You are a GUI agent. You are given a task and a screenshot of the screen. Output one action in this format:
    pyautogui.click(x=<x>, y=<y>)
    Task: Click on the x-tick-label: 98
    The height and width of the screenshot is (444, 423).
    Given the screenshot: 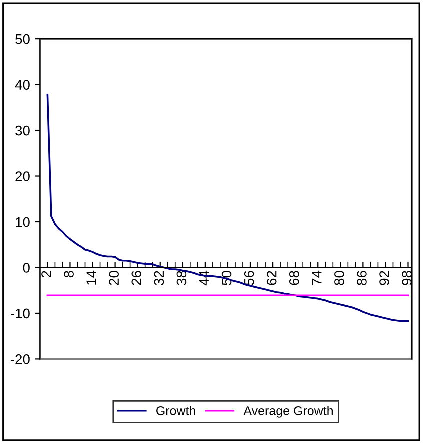 What is the action you would take?
    pyautogui.click(x=407, y=278)
    